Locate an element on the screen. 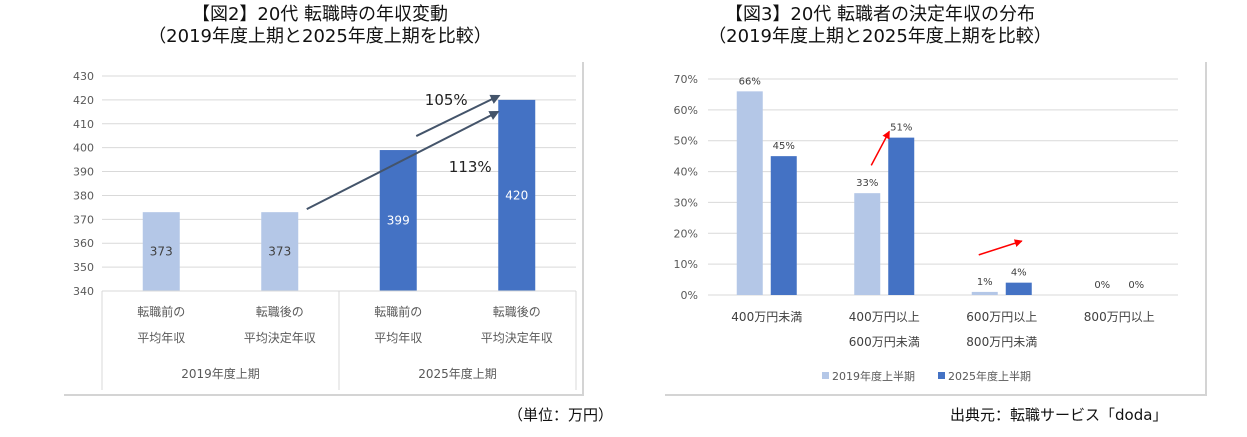  bar-value-label: 420 is located at coordinates (516, 195).